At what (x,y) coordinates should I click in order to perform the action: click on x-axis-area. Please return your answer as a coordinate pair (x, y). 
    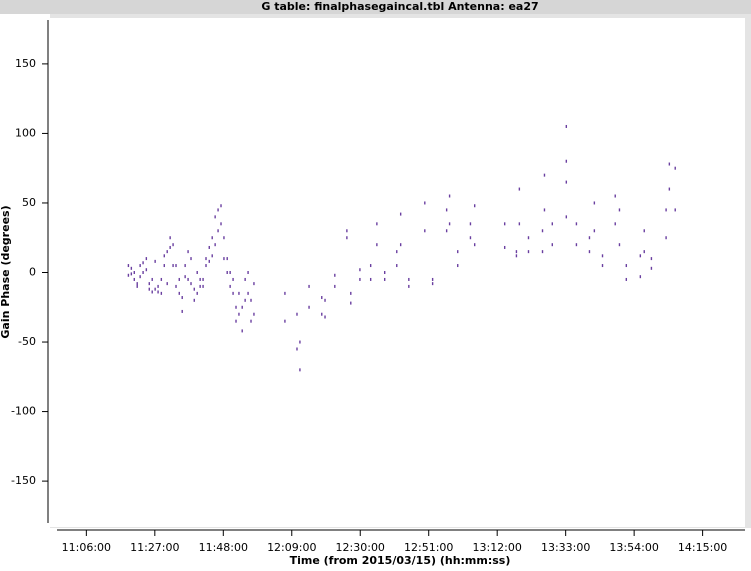
    Looking at the image, I should click on (375, 547).